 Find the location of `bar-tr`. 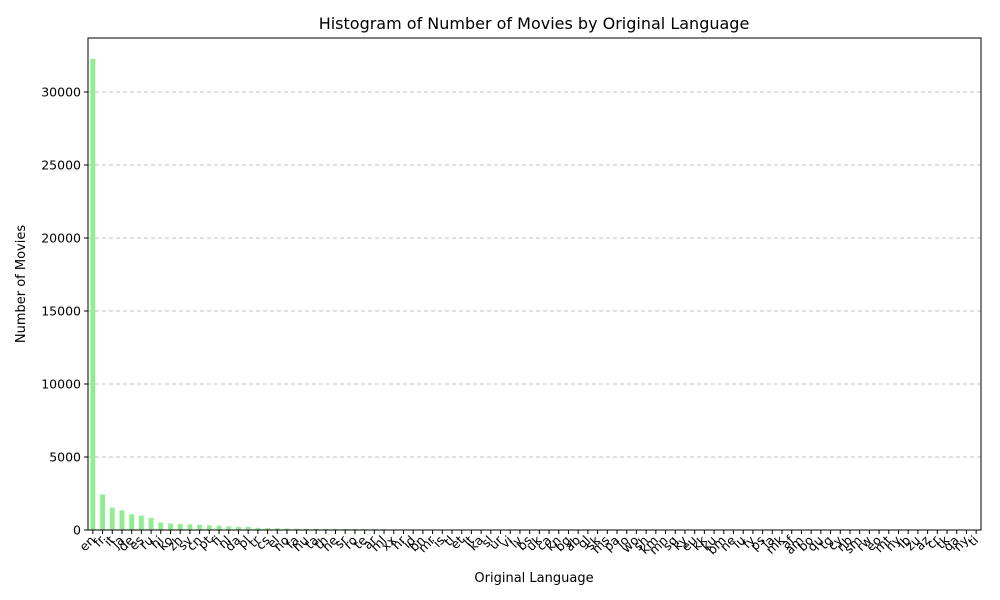

bar-tr is located at coordinates (258, 528).